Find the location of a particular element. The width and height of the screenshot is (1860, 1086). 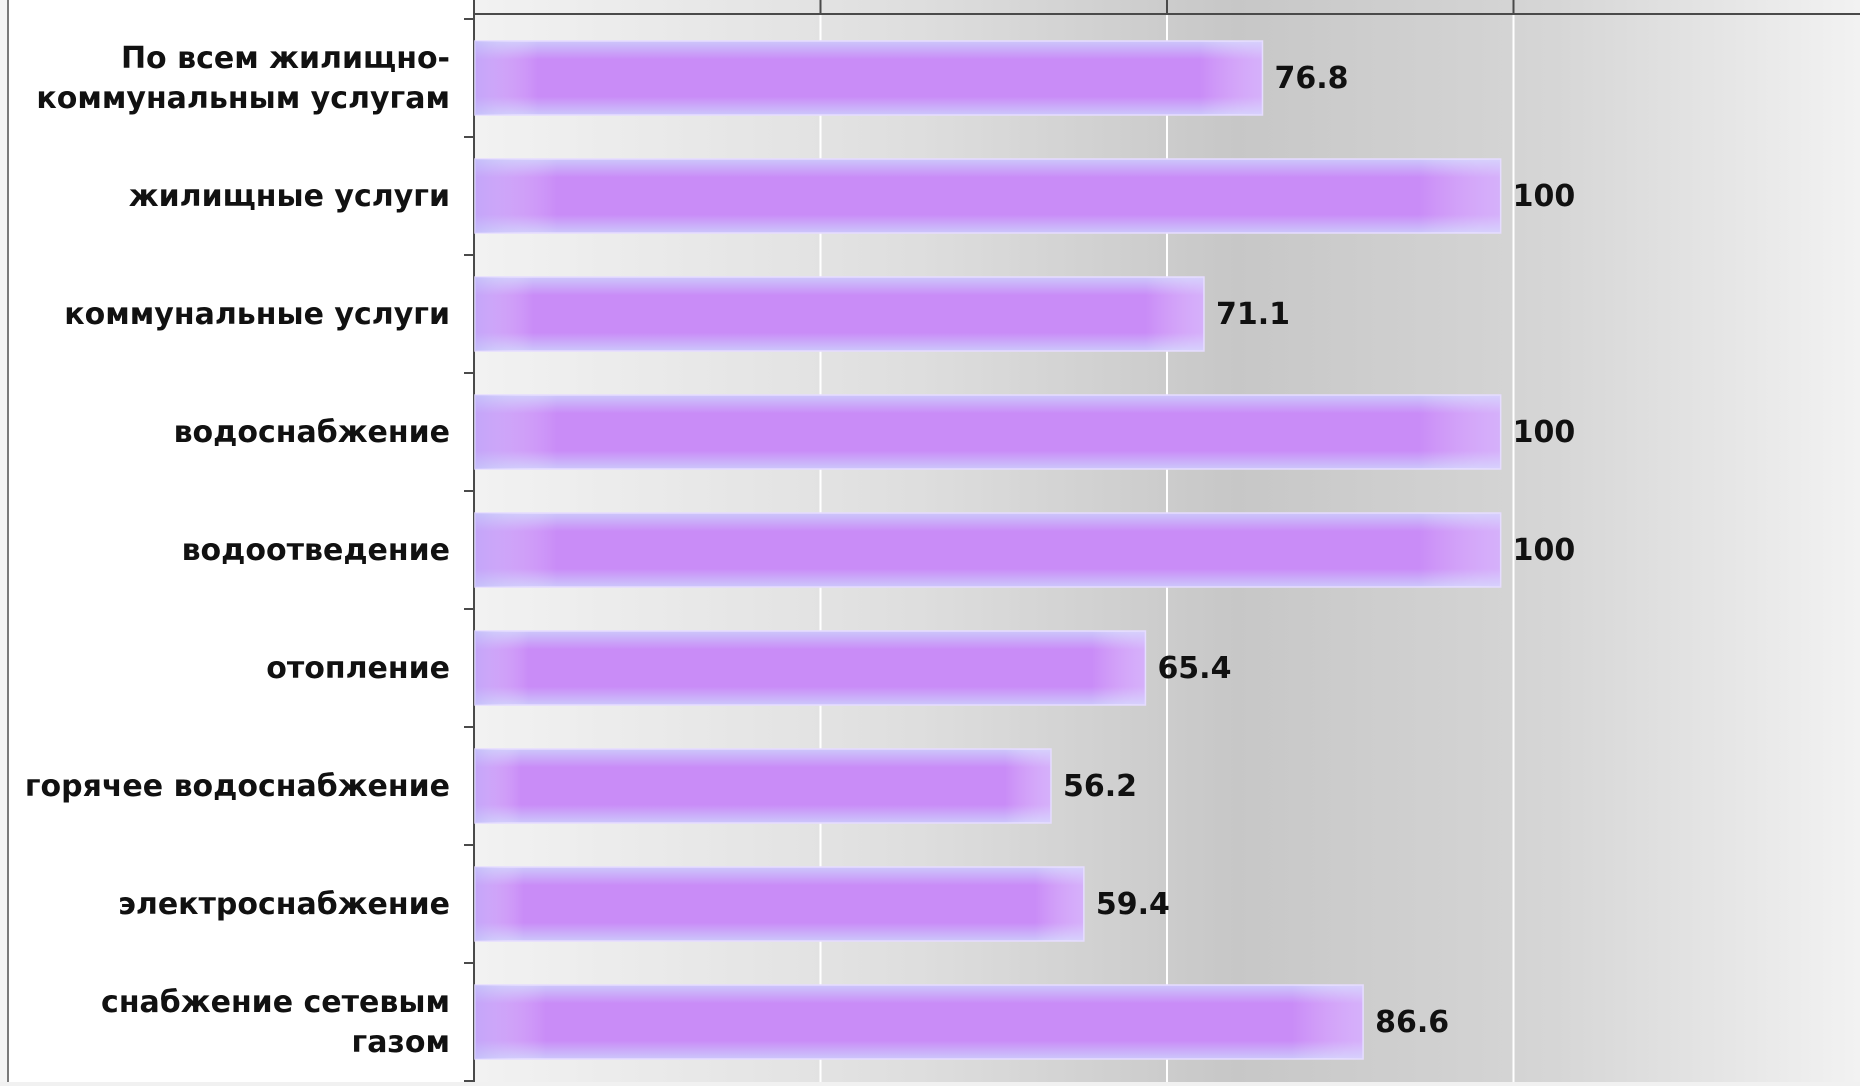

data-label: 76.8 is located at coordinates (1311, 78).